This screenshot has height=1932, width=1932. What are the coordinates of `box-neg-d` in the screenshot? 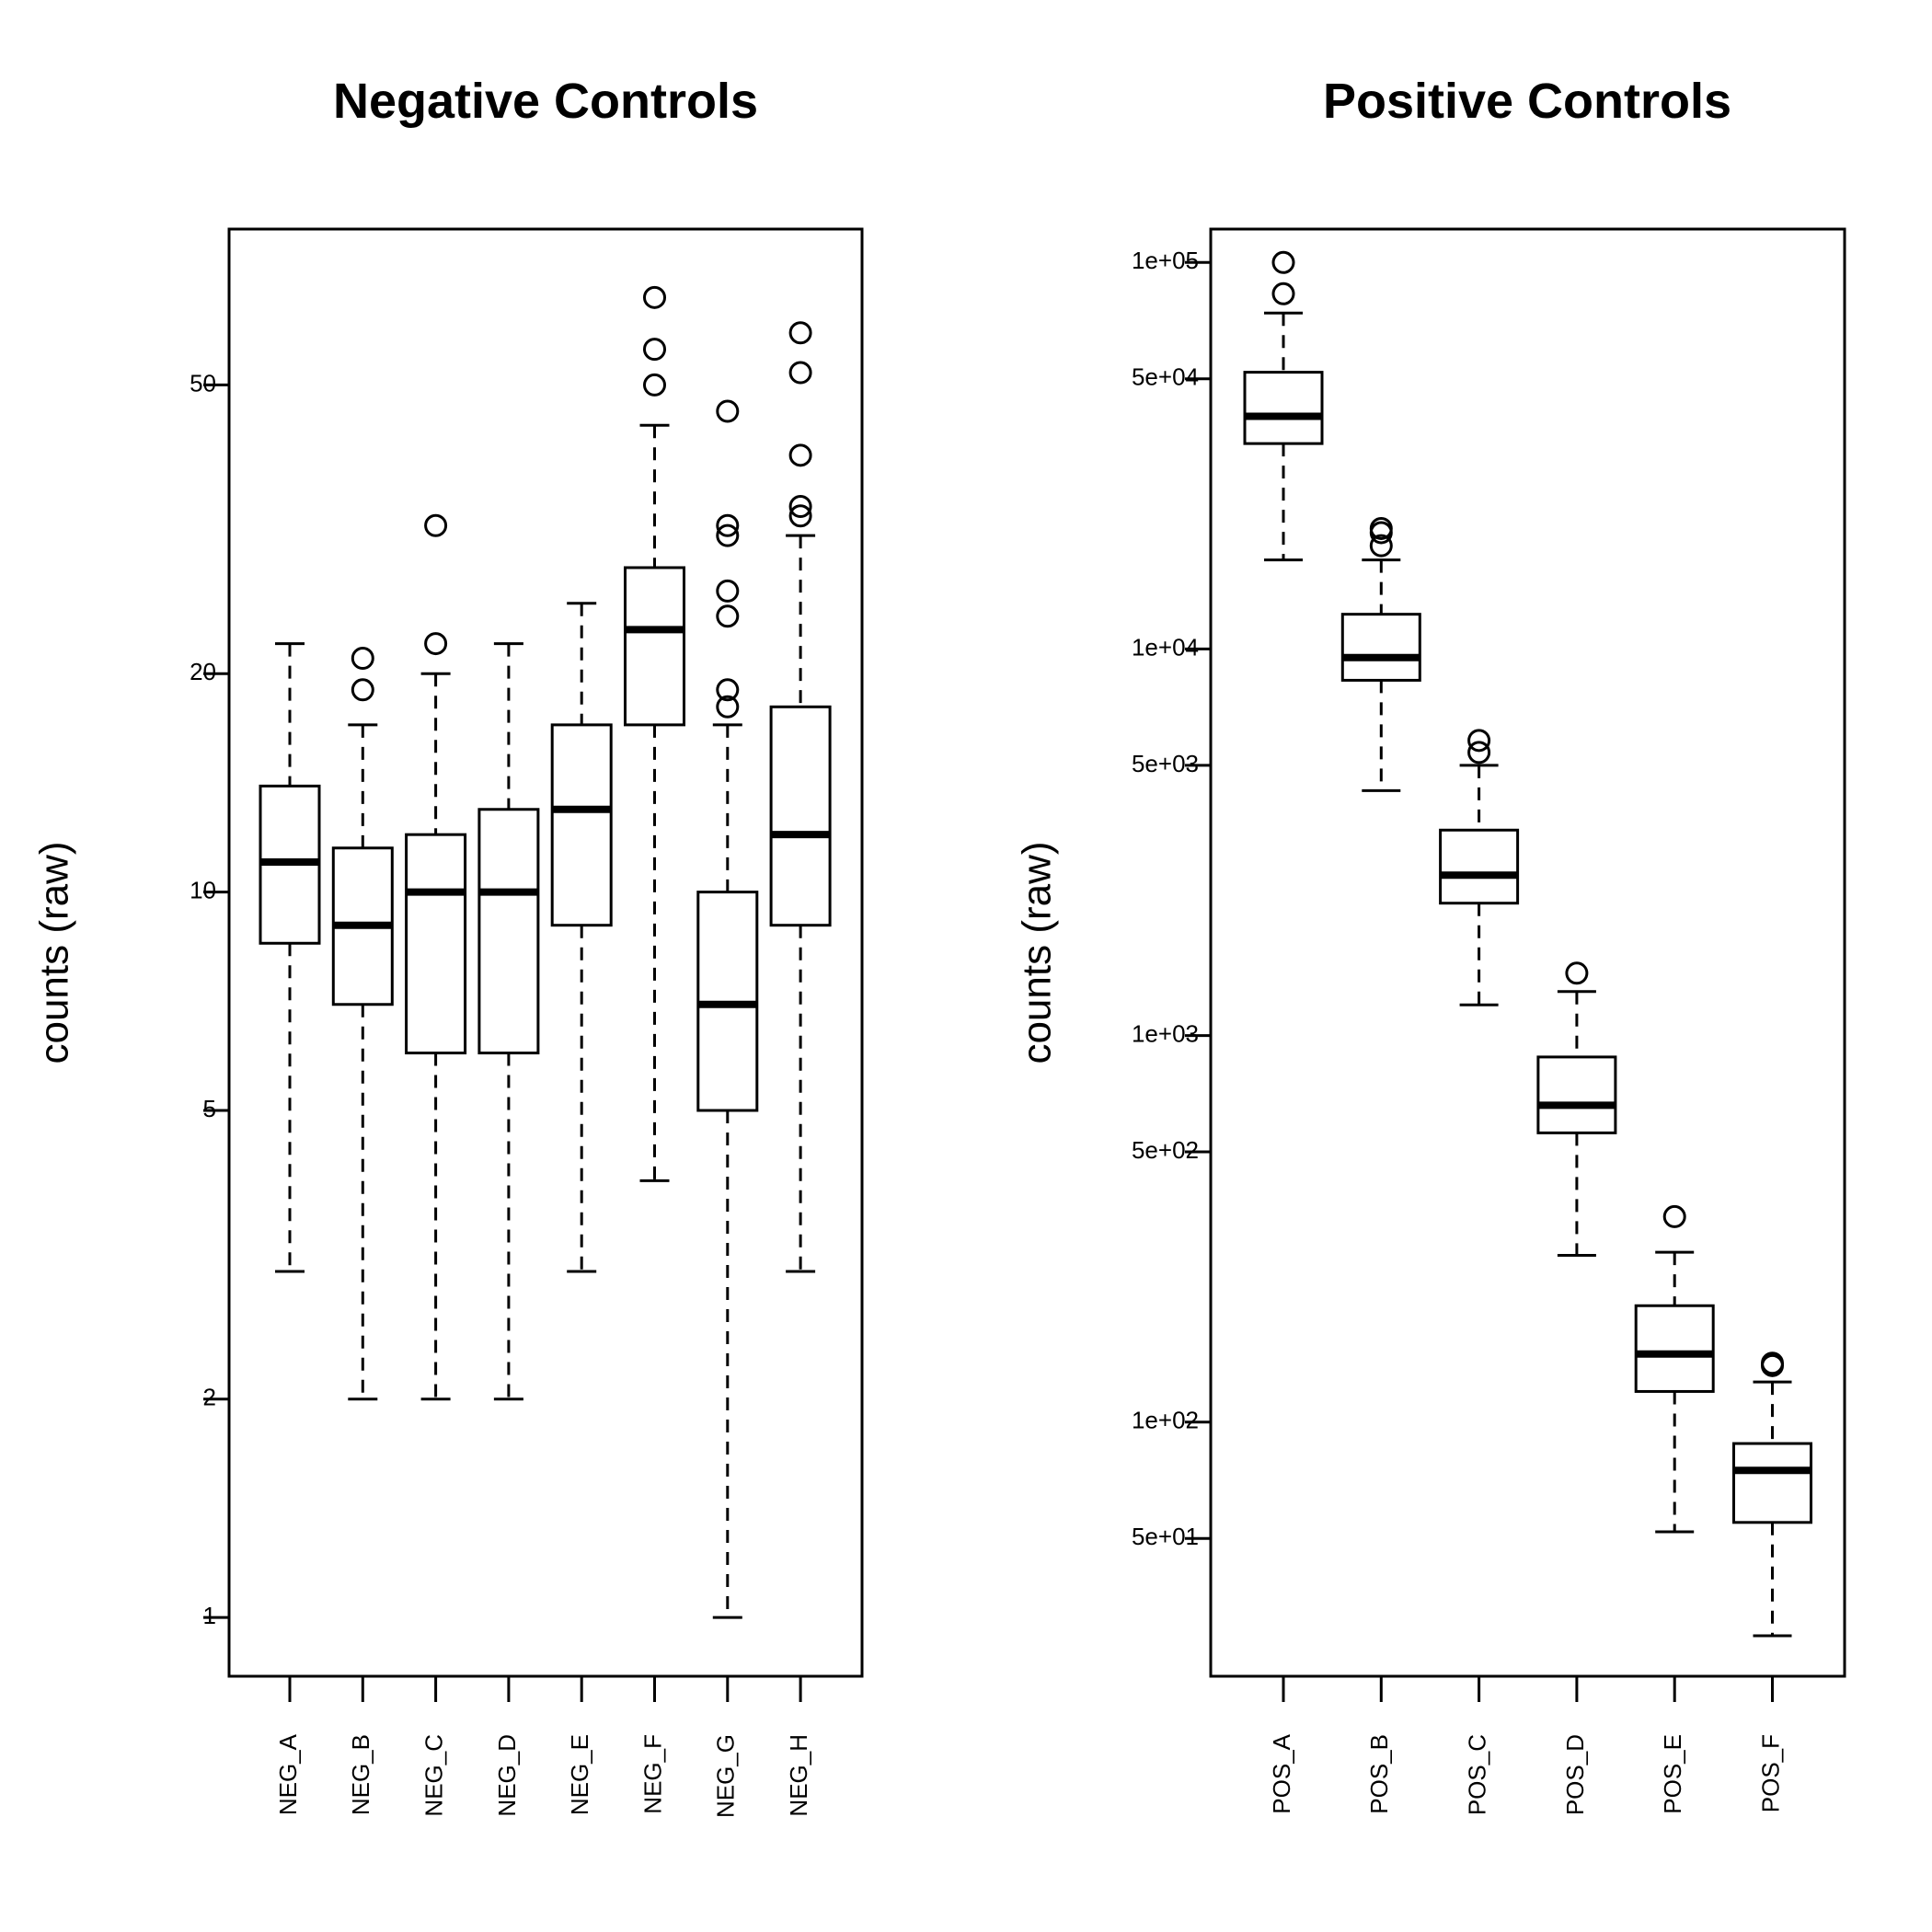 It's located at (508, 1021).